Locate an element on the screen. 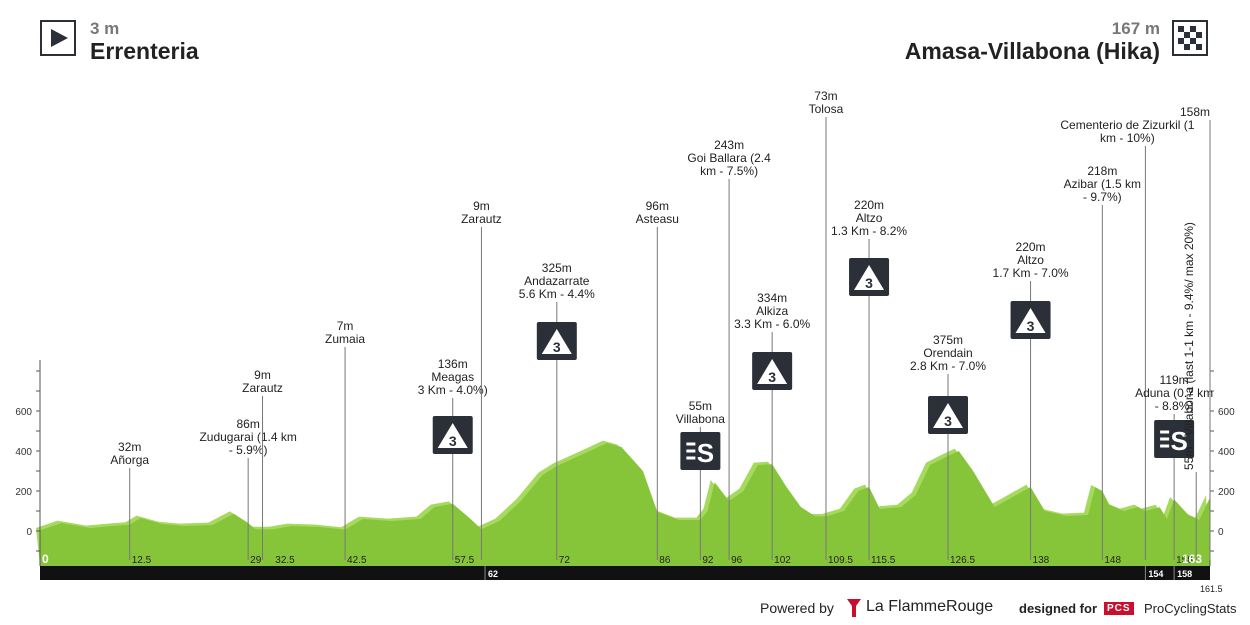  y-tick-label-right: 600 is located at coordinates (1226, 412).